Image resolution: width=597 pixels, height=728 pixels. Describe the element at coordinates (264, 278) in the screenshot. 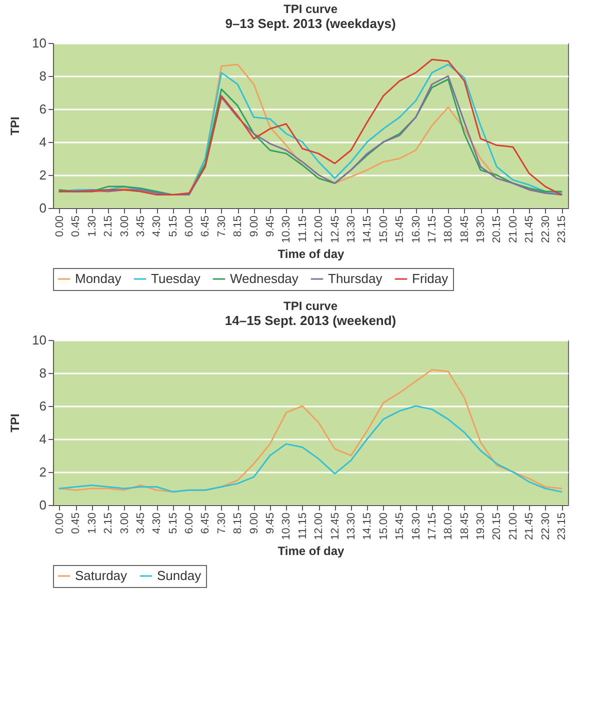

I see `legend-label: Wednesday` at that location.